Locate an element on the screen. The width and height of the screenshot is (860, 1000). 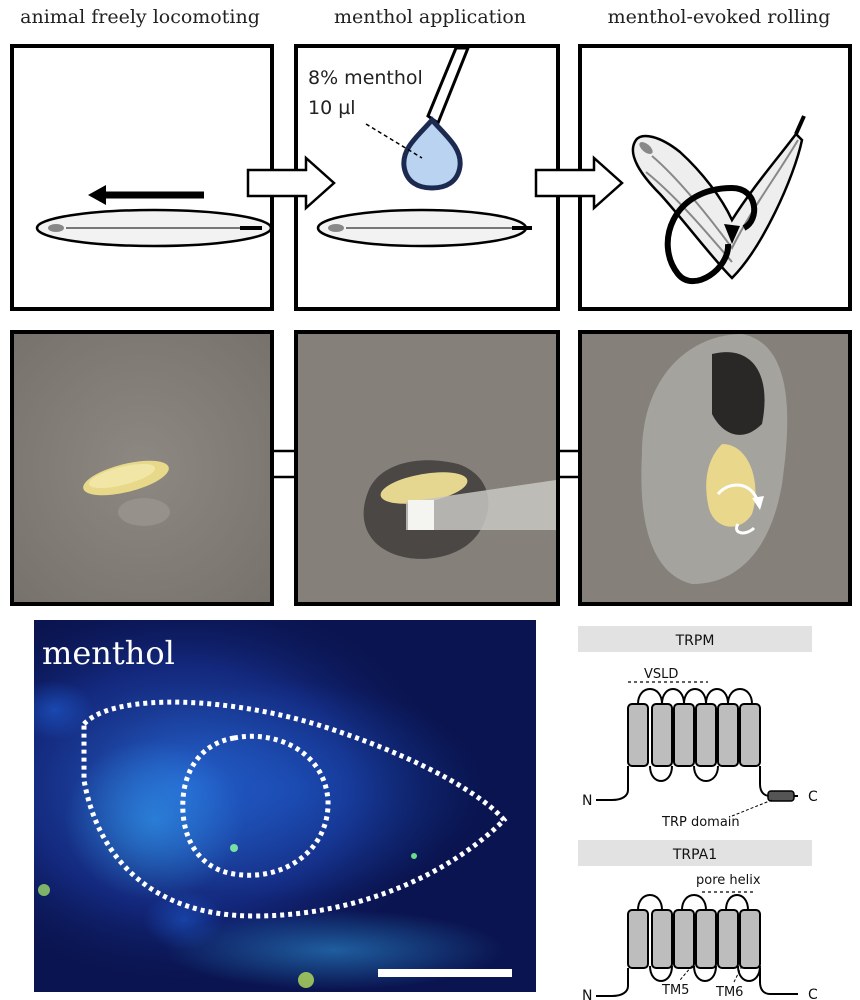
menthol-droplet is located at coordinates (432, 153).